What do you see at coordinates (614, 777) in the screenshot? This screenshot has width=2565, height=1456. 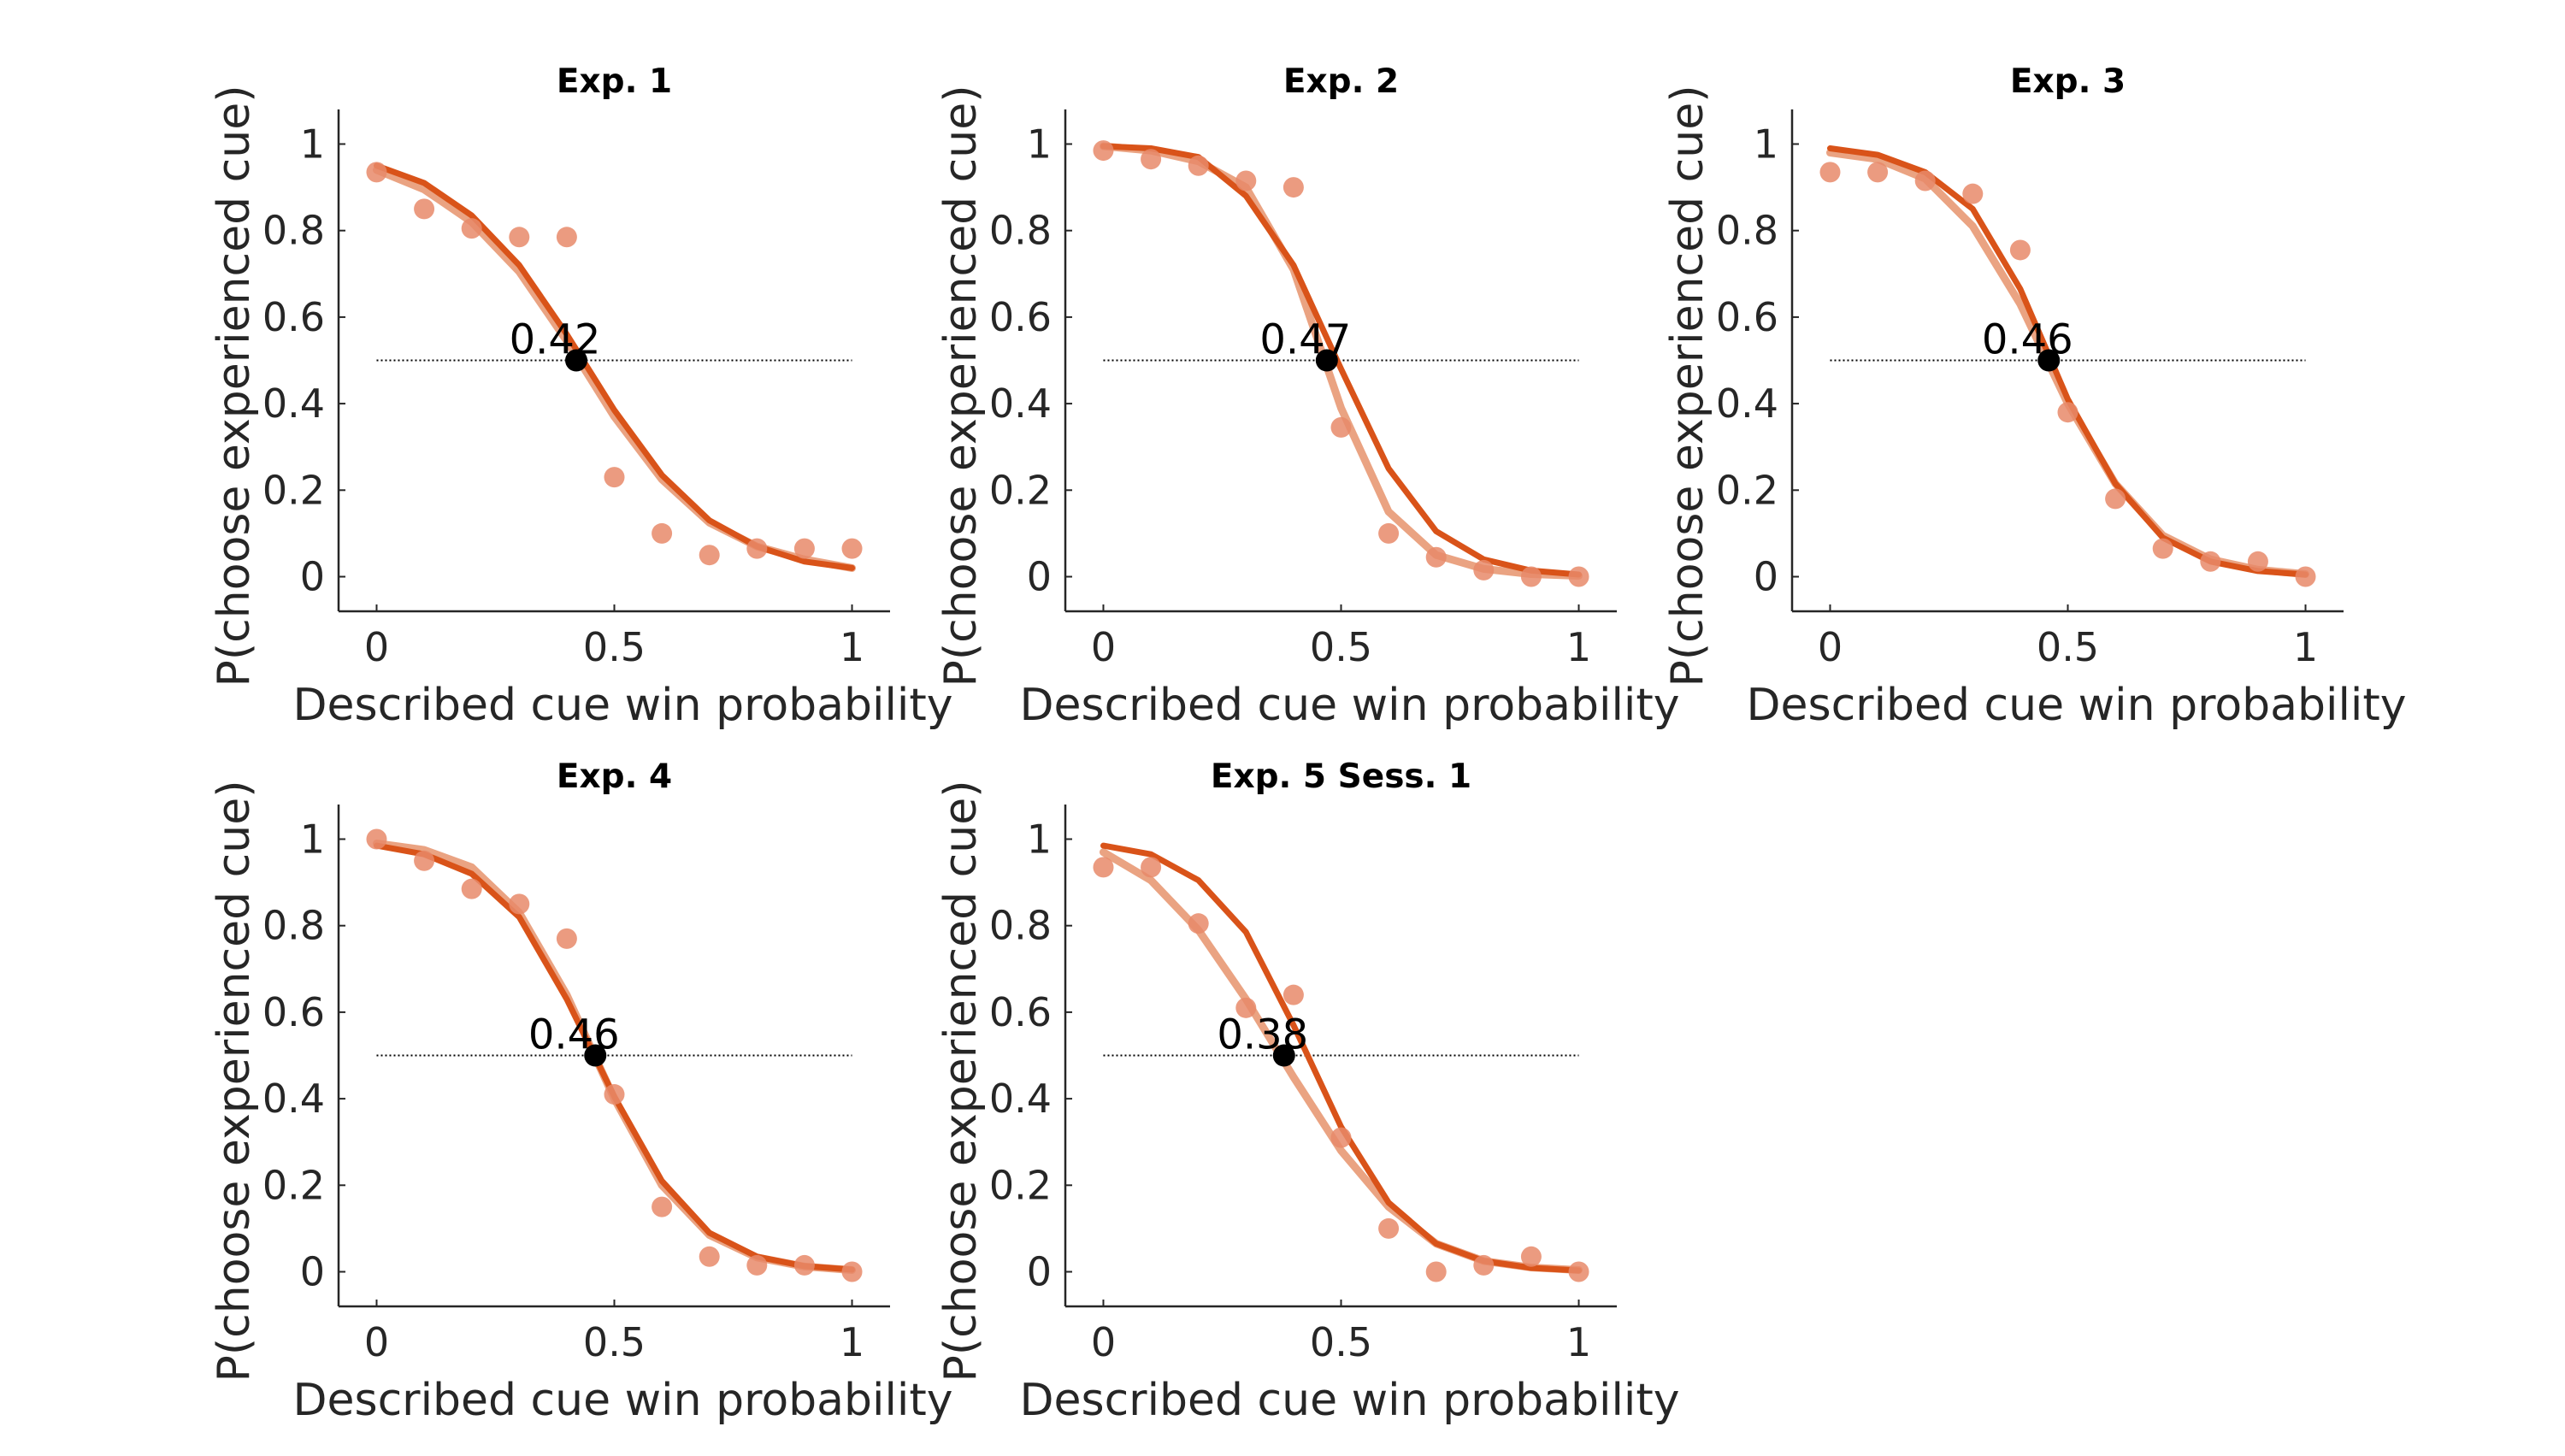 I see `panel-title: Exp. 4` at bounding box center [614, 777].